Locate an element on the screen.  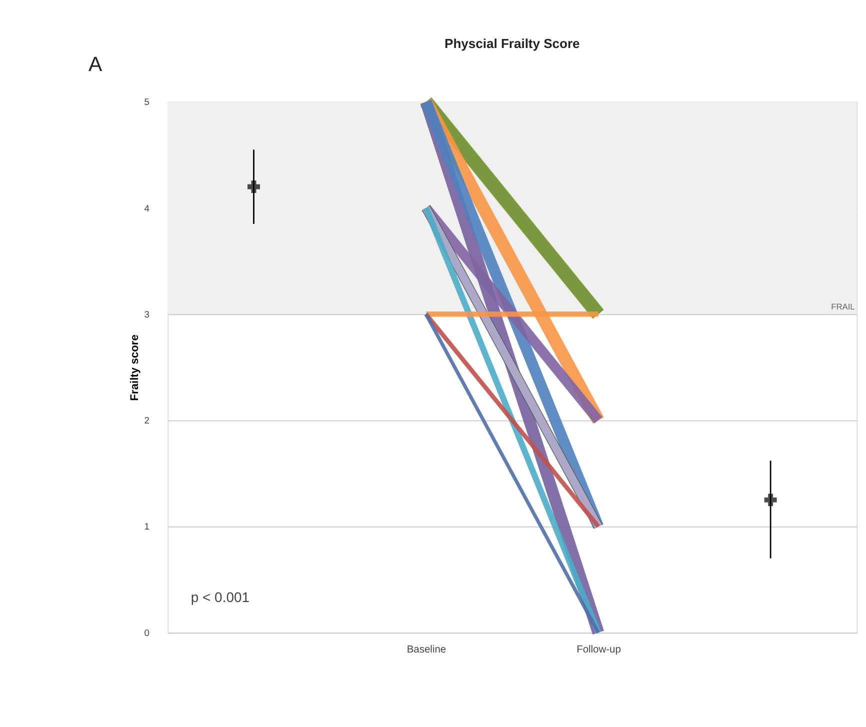
y-tick-label: 0 is located at coordinates (147, 633).